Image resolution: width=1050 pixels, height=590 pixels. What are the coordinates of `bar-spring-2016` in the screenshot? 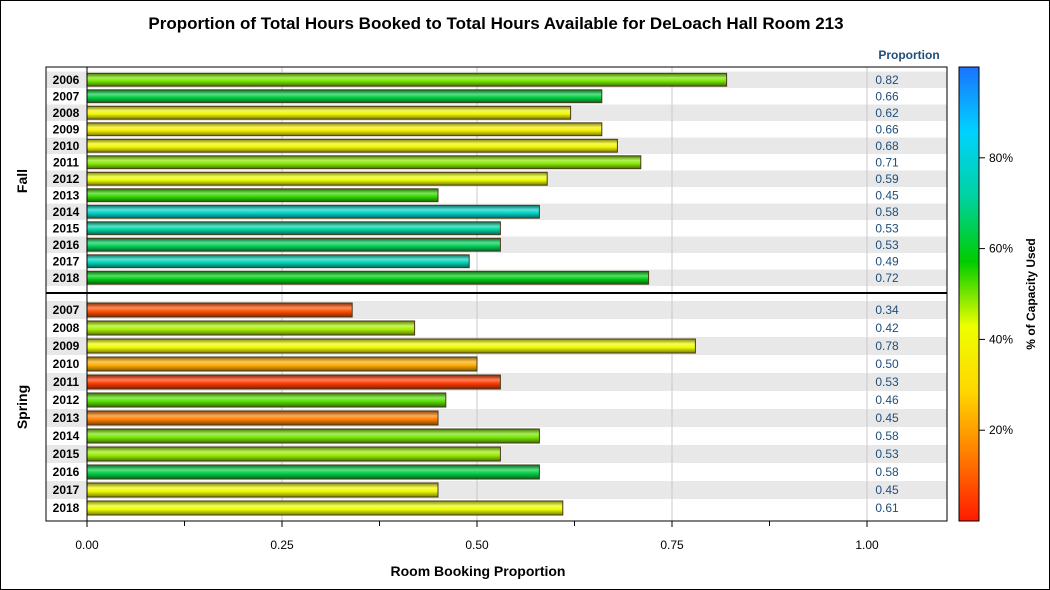 It's located at (313, 472).